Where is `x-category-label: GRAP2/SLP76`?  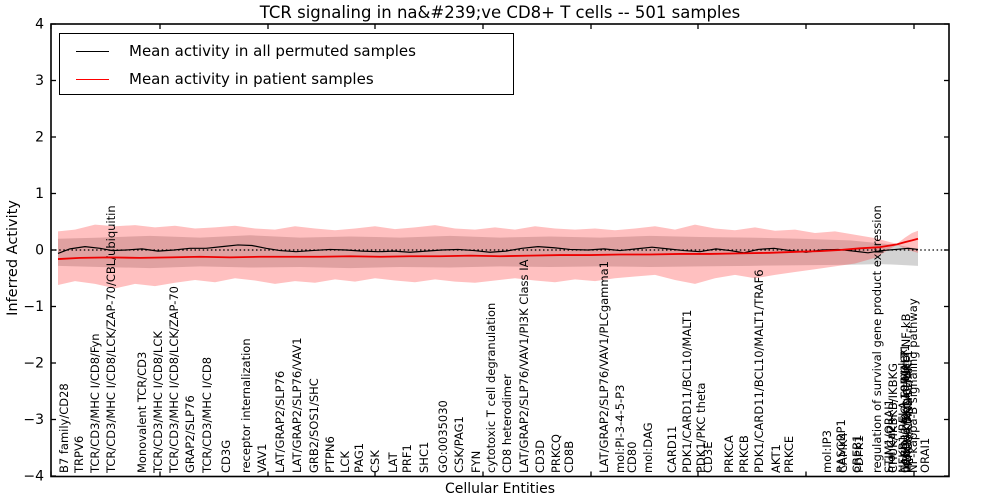 x-category-label: GRAP2/SLP76 is located at coordinates (190, 434).